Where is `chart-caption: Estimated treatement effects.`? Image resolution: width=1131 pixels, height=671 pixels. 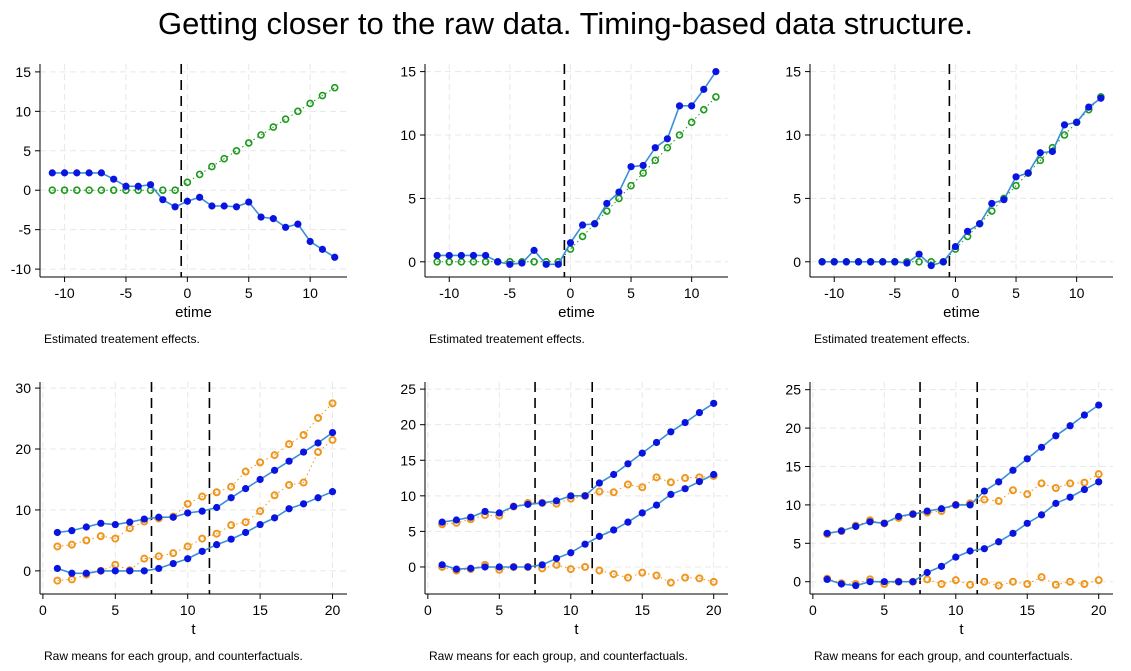 chart-caption: Estimated treatement effects. is located at coordinates (507, 339).